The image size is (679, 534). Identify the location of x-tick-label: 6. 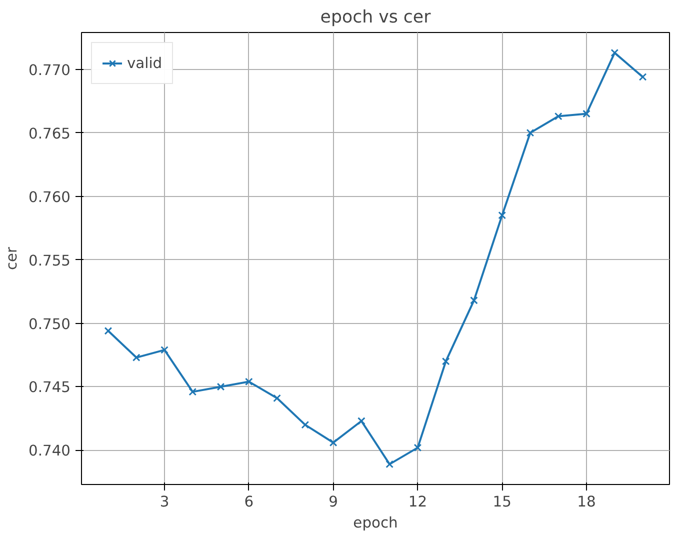
(249, 502).